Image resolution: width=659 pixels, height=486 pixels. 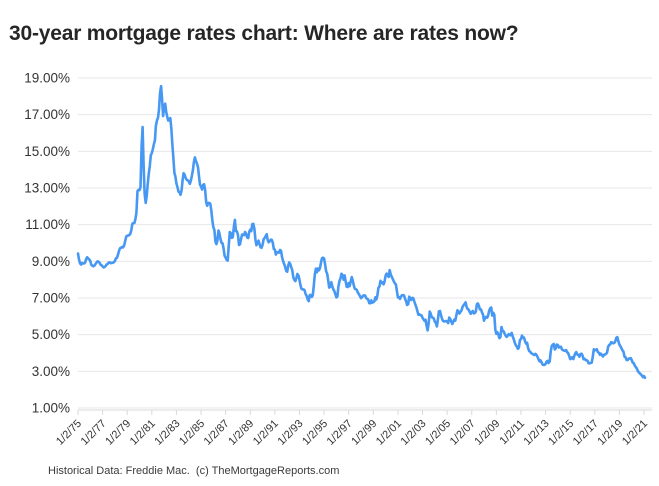 I want to click on x-axis-tick-label: 1/2/03, so click(x=414, y=433).